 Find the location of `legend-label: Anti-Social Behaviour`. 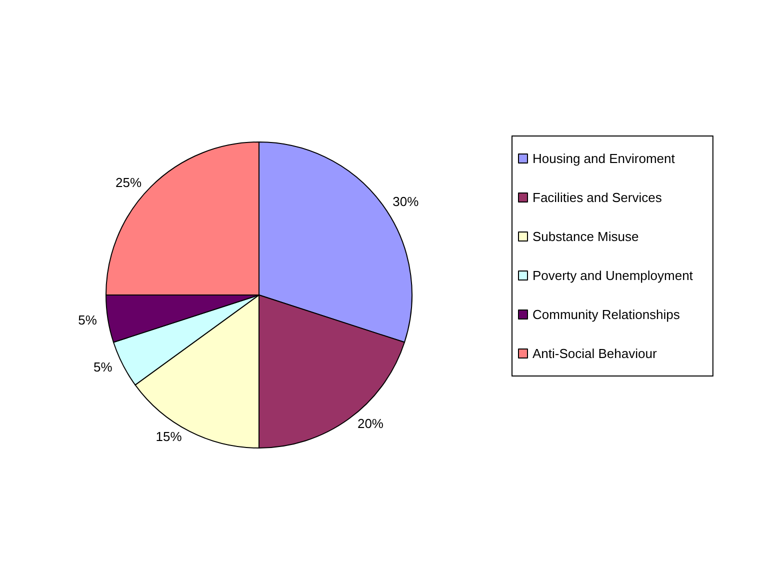

legend-label: Anti-Social Behaviour is located at coordinates (595, 353).